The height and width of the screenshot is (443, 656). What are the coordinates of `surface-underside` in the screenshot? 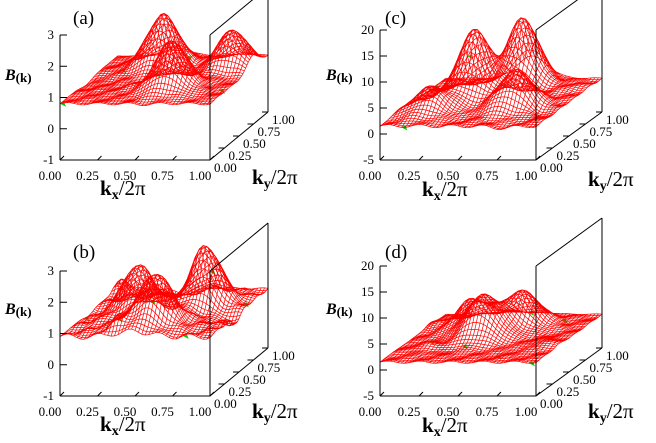 It's located at (498, 338).